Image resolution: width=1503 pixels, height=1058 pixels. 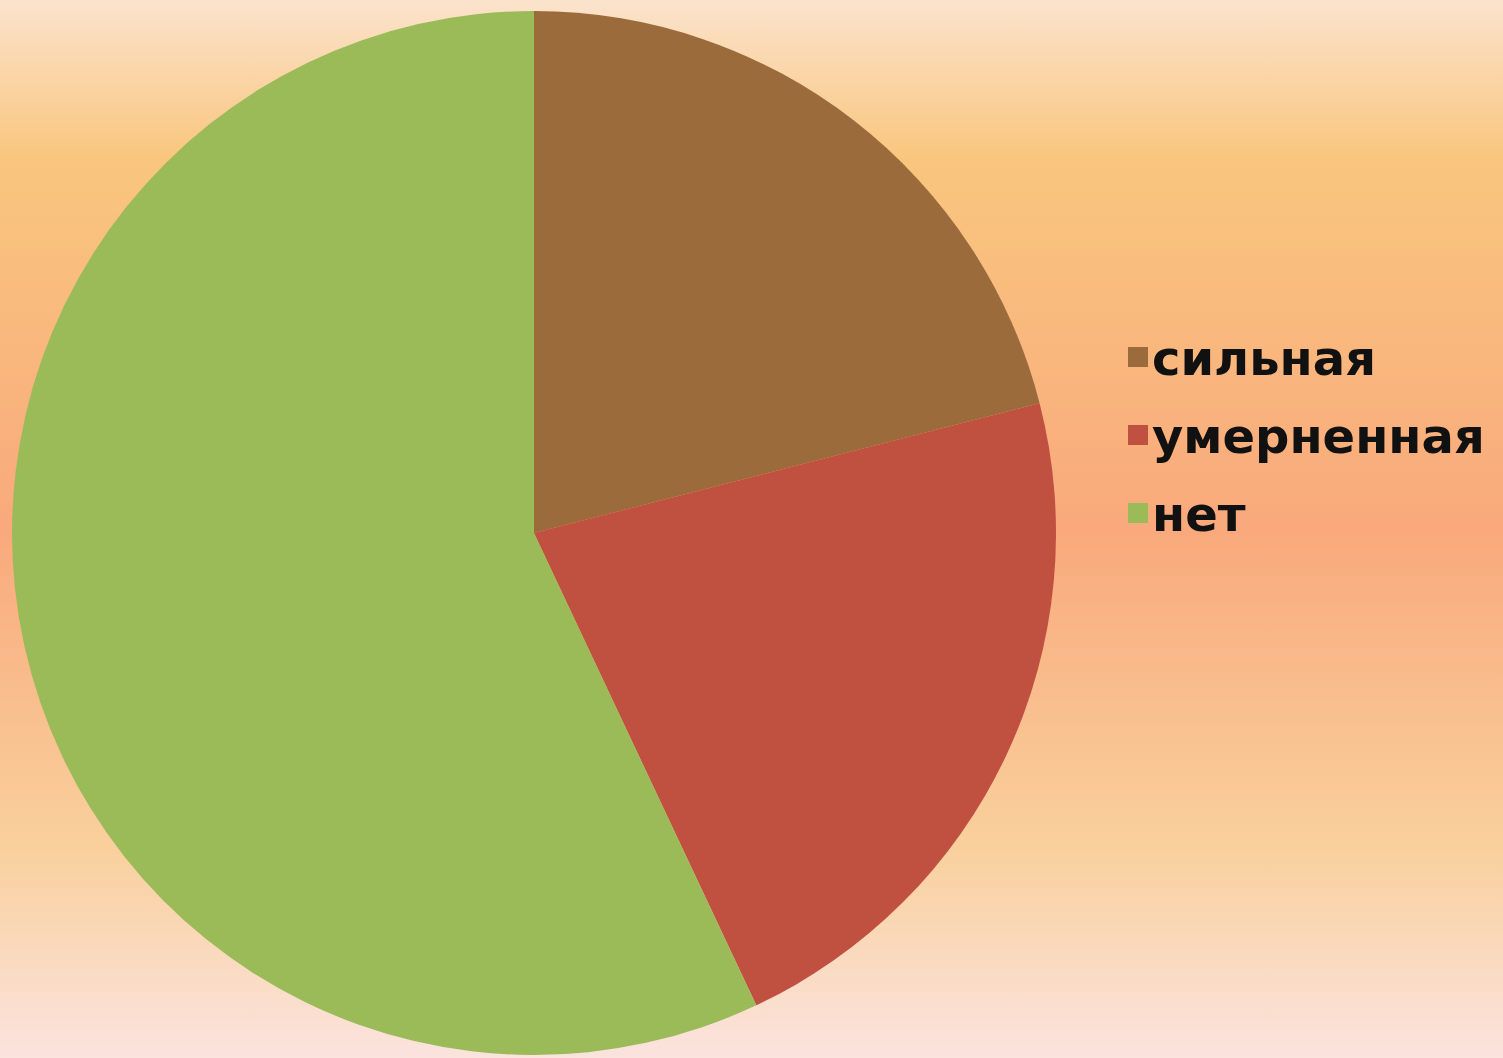 I want to click on legend-label: нет, so click(x=1199, y=514).